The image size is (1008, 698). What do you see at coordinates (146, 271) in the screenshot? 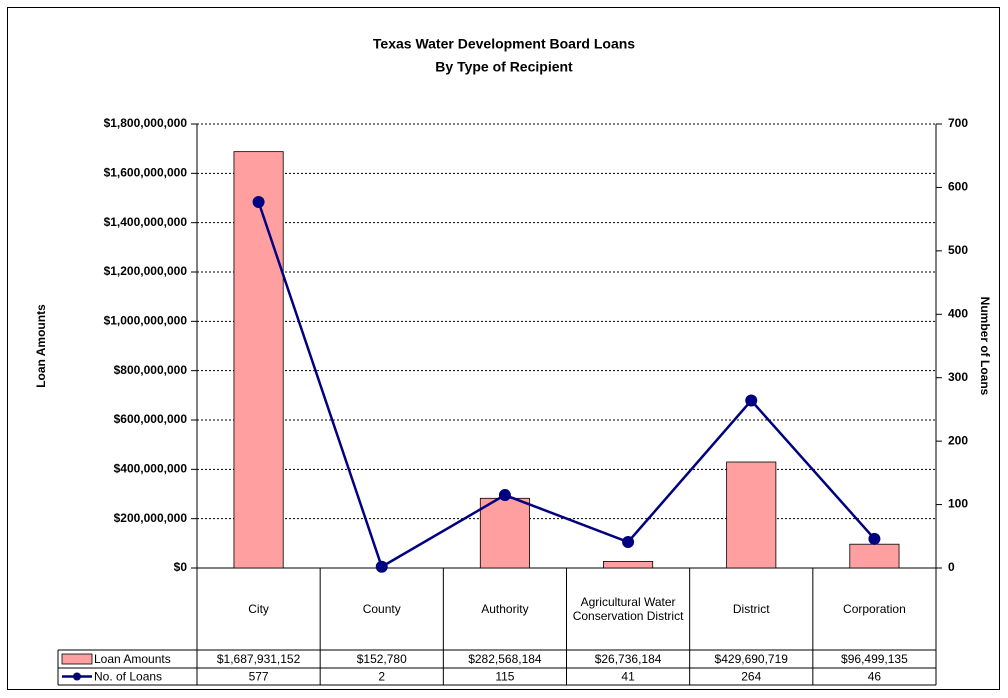
I see `y-tick-label: $1,200,000,000` at bounding box center [146, 271].